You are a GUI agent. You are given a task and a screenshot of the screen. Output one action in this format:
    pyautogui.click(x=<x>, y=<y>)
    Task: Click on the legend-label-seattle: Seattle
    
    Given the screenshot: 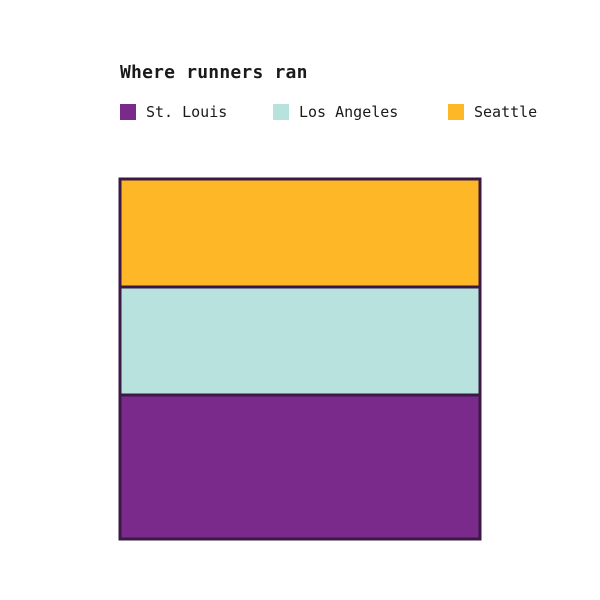 What is the action you would take?
    pyautogui.click(x=506, y=112)
    